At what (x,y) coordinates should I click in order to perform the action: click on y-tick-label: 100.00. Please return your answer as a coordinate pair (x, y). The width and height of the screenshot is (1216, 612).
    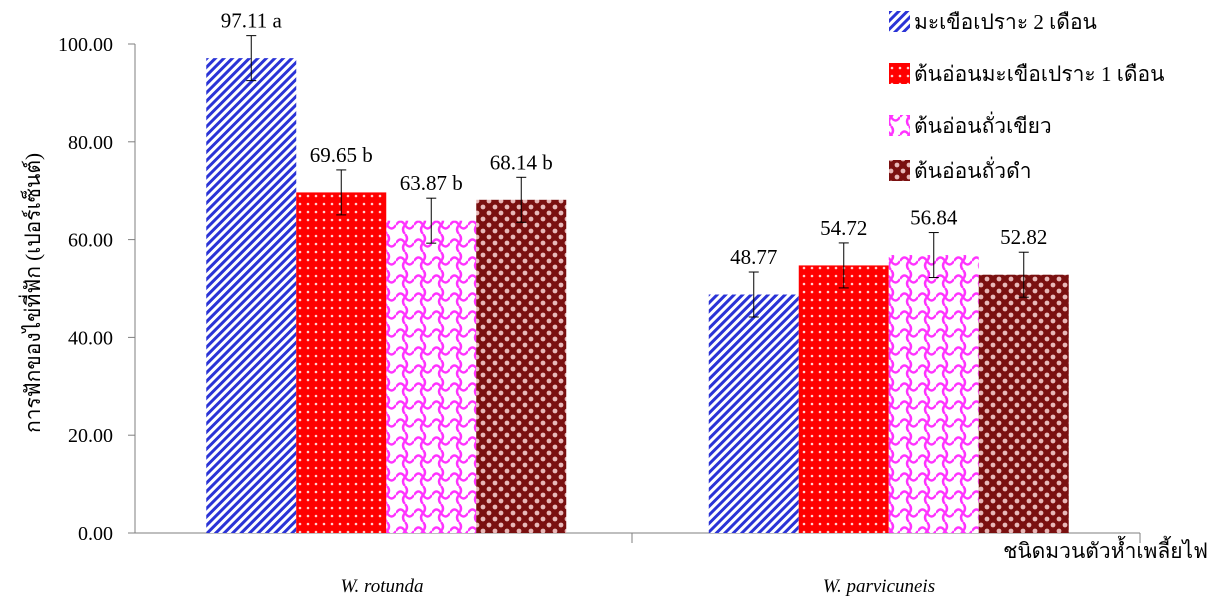
    Looking at the image, I should click on (85, 45).